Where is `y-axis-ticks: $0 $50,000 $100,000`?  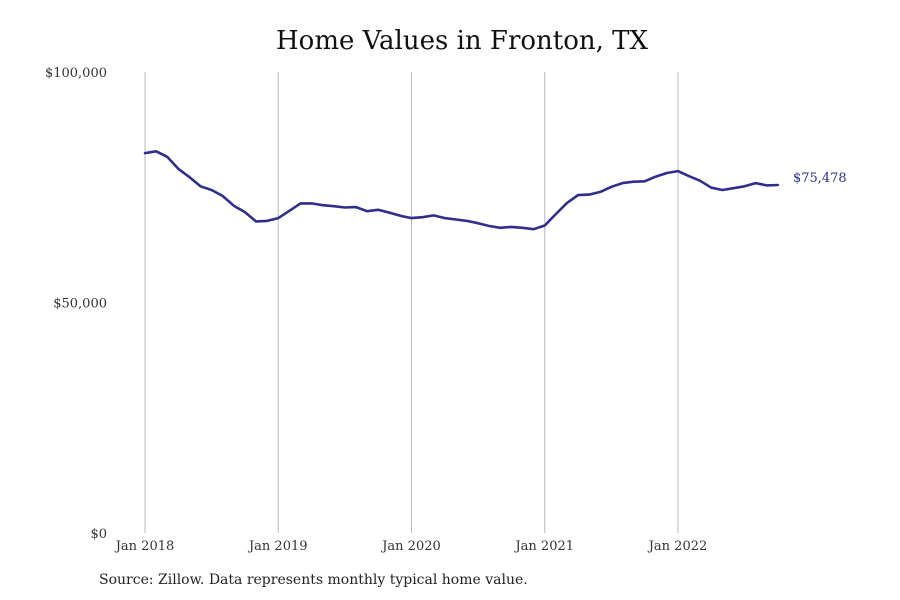 y-axis-ticks: $0 $50,000 $100,000 is located at coordinates (76, 304).